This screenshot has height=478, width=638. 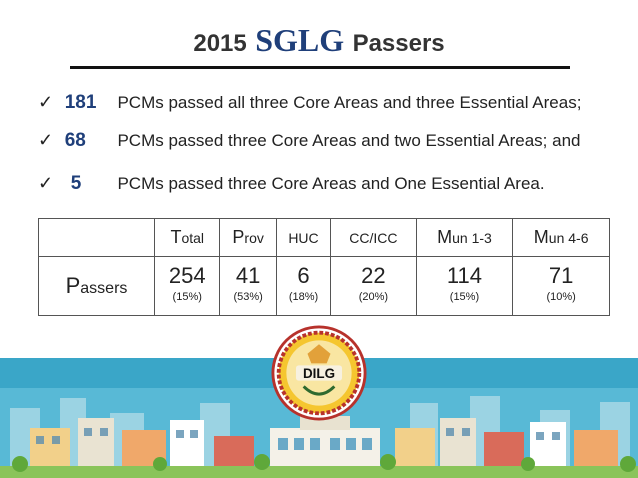 What do you see at coordinates (561, 237) in the screenshot?
I see `header-mun-4-6: Mun 4-6` at bounding box center [561, 237].